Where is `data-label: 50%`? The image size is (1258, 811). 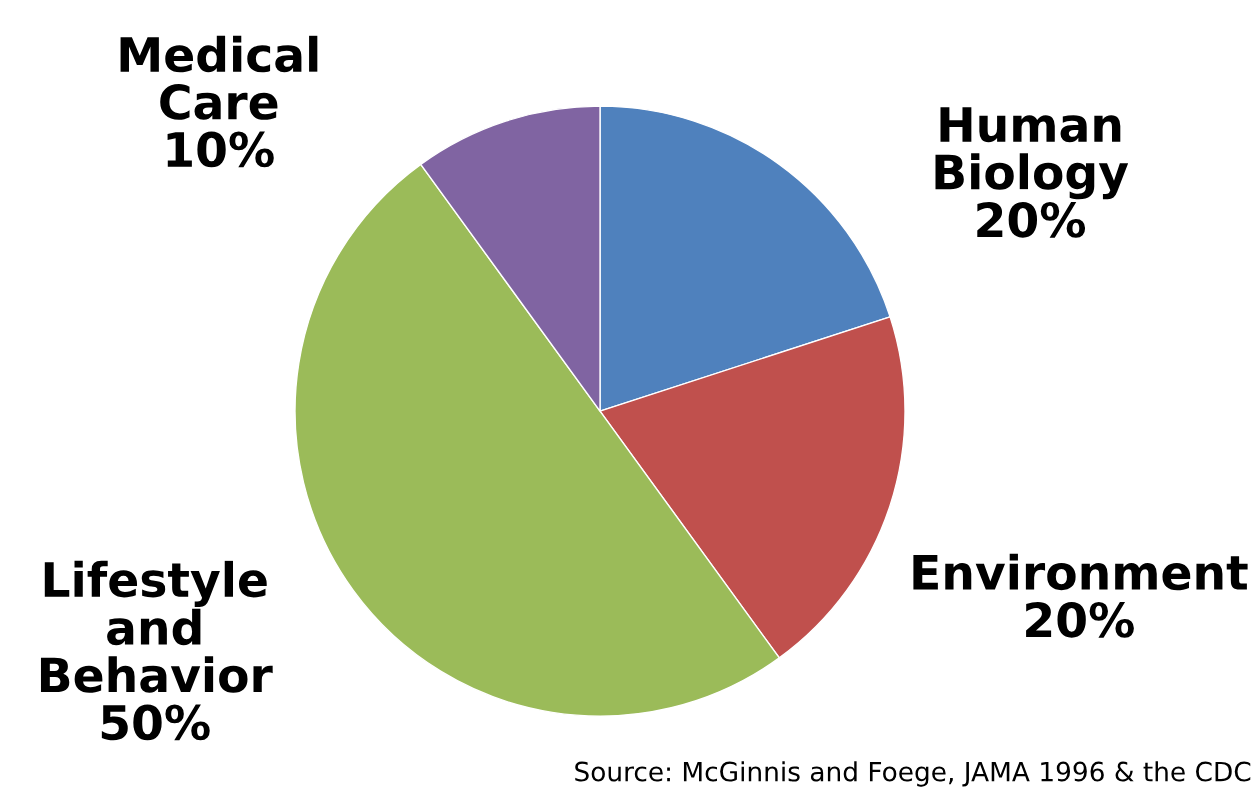 data-label: 50% is located at coordinates (155, 722).